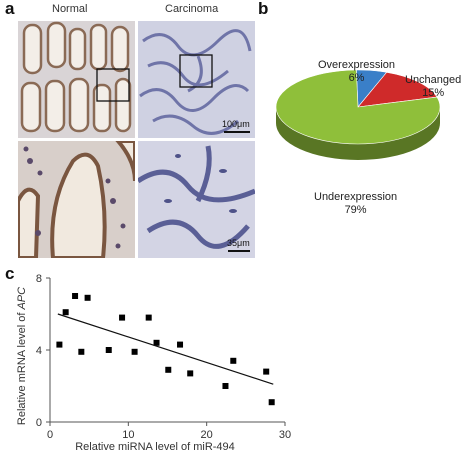 This screenshot has width=468, height=454. I want to click on scatter-points, so click(165, 349).